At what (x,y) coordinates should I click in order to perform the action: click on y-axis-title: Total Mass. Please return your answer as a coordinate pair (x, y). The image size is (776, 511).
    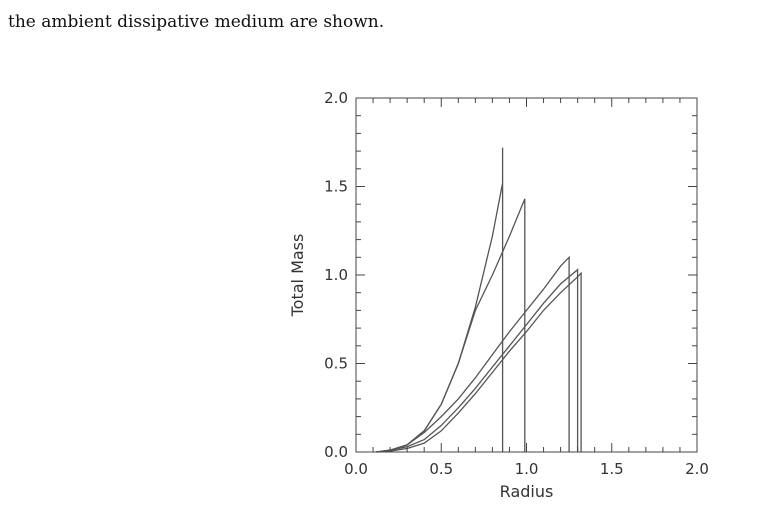
    Looking at the image, I should click on (297, 276).